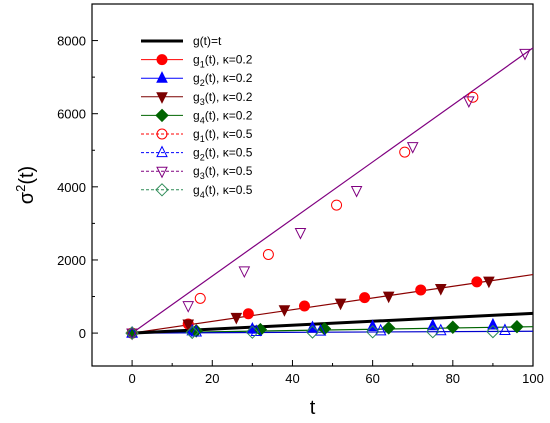  I want to click on legend-label: g1(t), κ=0.2, so click(223, 61).